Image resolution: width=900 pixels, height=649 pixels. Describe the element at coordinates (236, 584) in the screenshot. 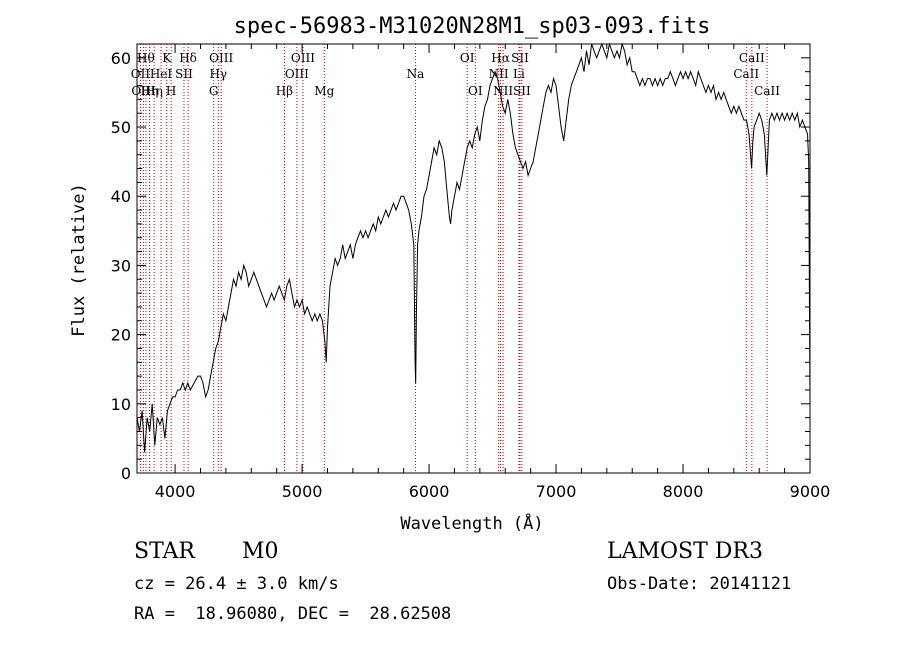

I see `redshift-velocity: cz = 26.4 ± 3.0 km/s` at that location.